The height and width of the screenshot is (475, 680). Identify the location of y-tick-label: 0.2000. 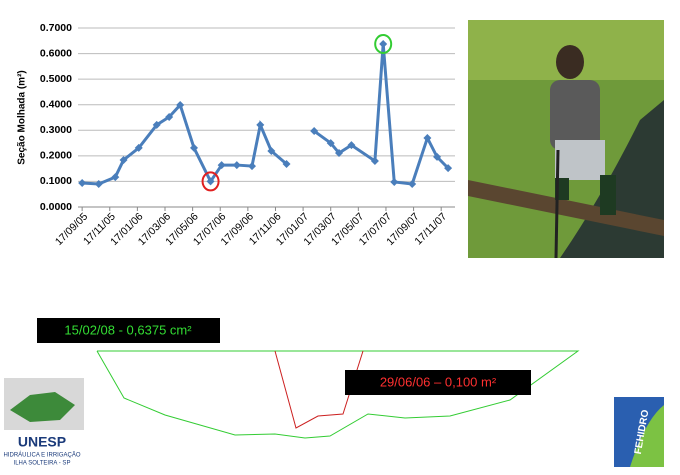
(56, 156).